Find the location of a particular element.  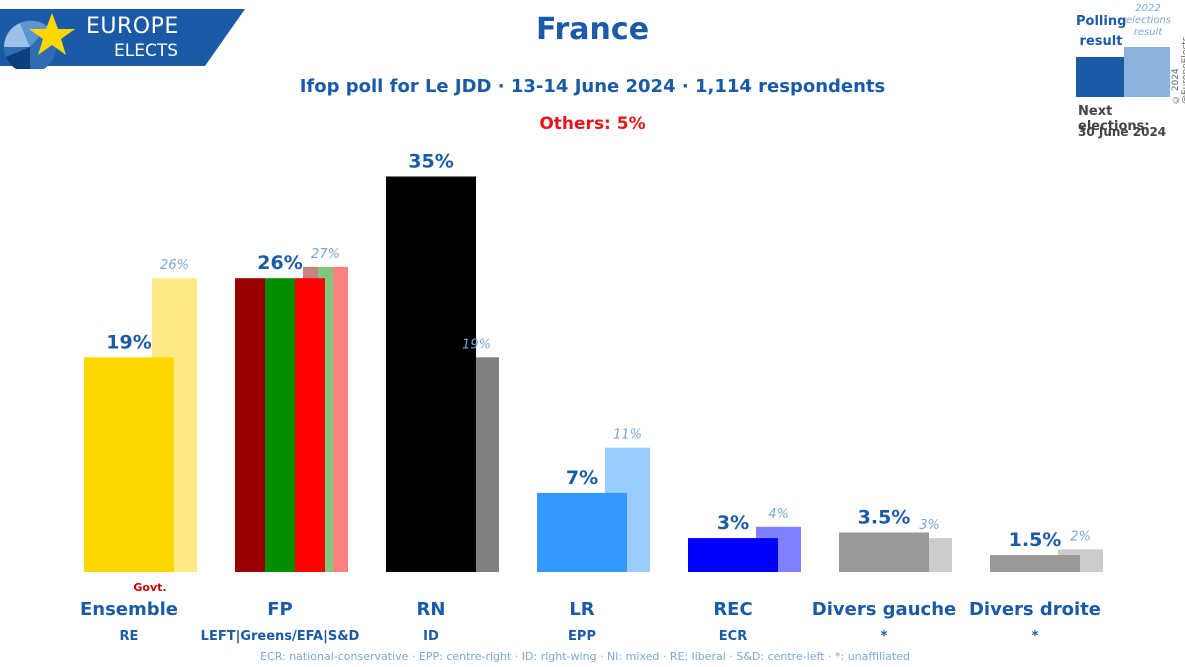

value-label-2: 35% is located at coordinates (430, 162).